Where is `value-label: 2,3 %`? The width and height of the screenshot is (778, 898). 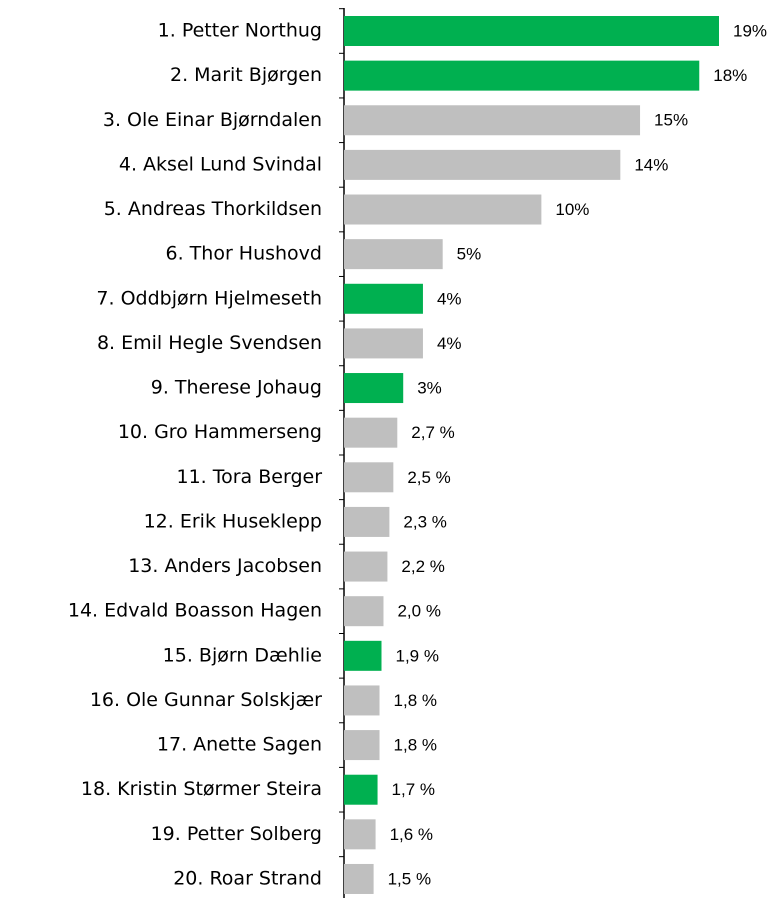
value-label: 2,3 % is located at coordinates (424, 521).